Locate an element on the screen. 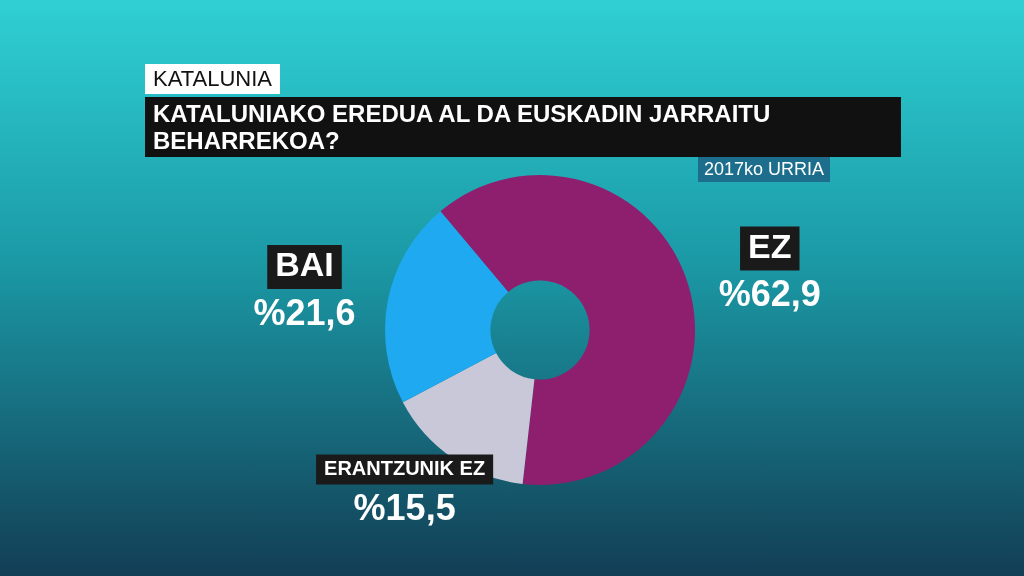 This screenshot has height=576, width=1024. slice-label: ERANTZUNIK EZ is located at coordinates (405, 468).